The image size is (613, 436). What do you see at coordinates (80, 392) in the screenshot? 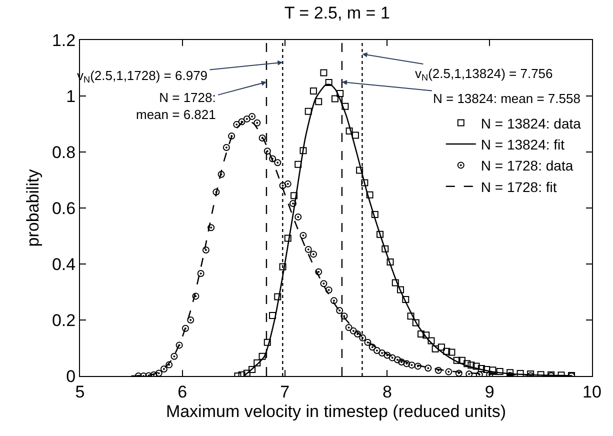
I see `x-tick-label: 5` at bounding box center [80, 392].